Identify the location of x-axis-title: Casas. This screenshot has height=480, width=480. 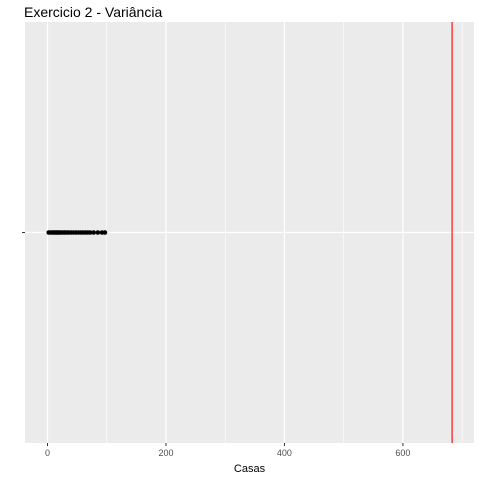
(250, 469).